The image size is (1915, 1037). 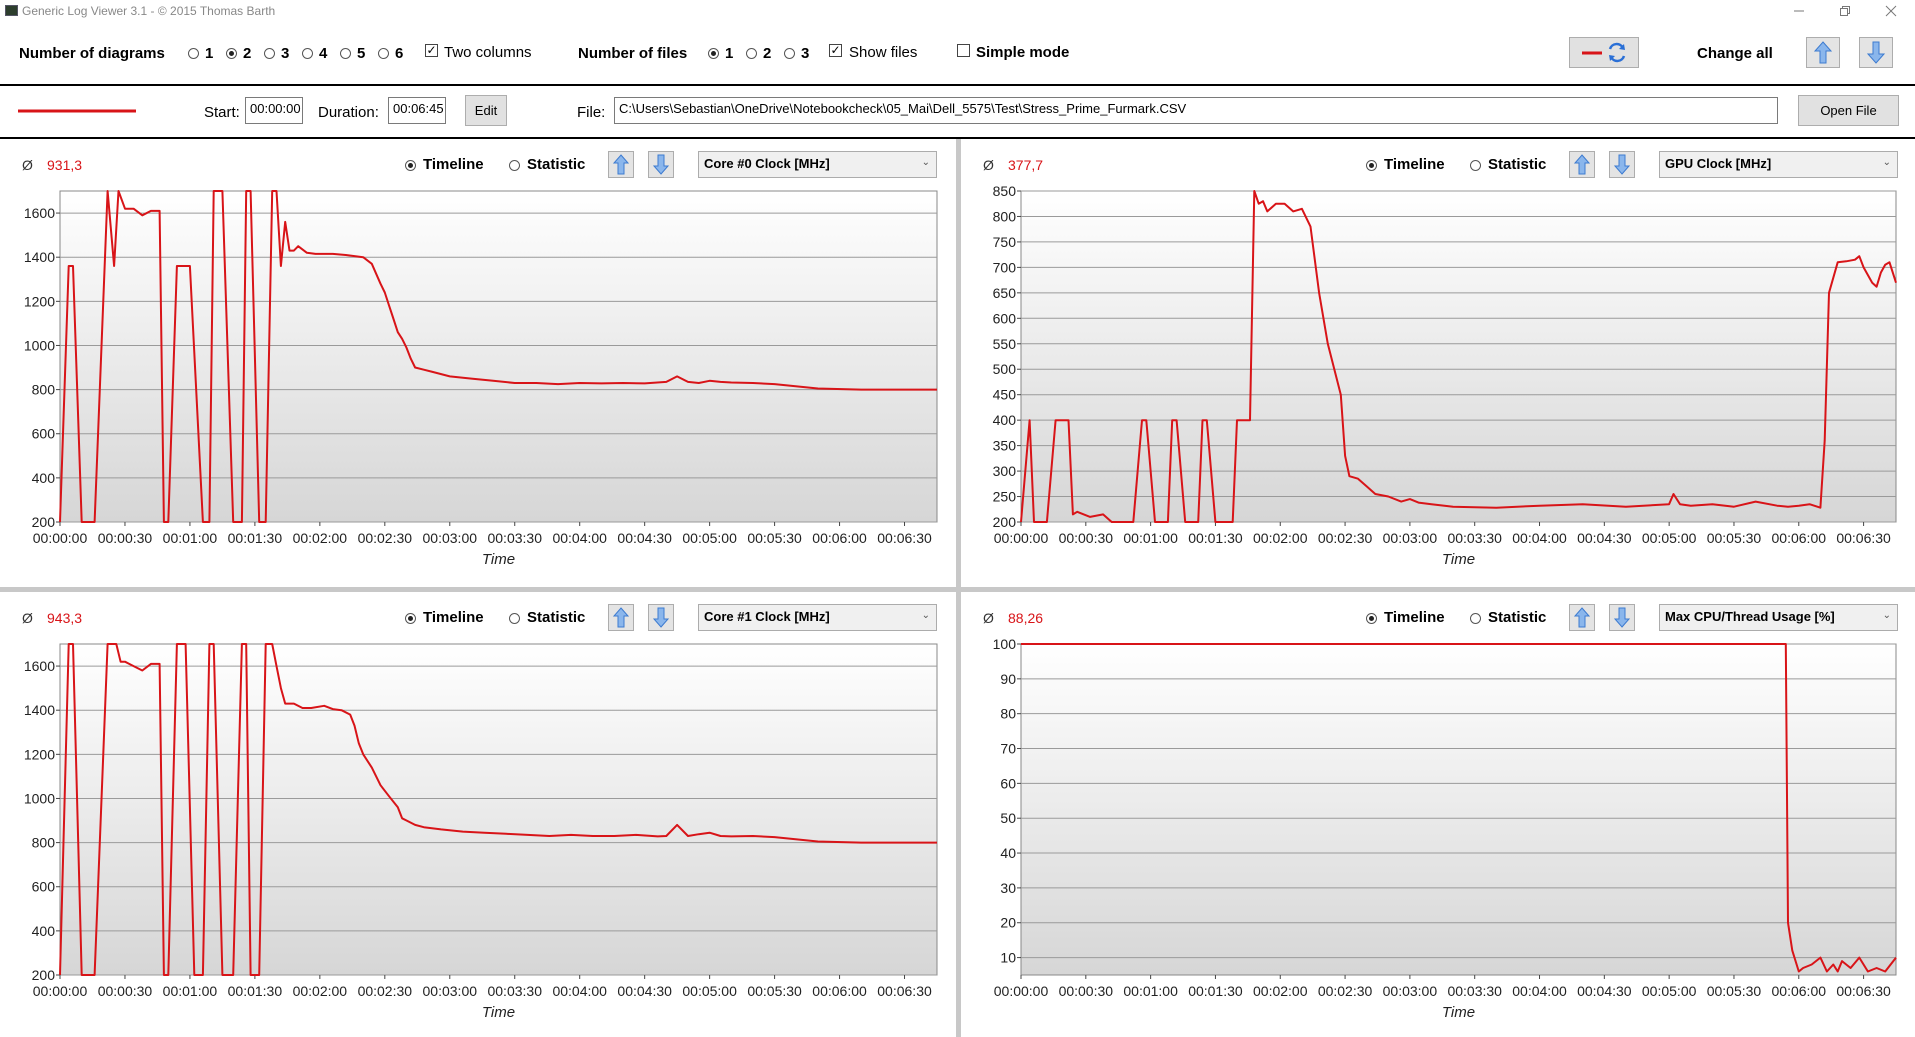 What do you see at coordinates (883, 52) in the screenshot?
I see `show-files-label: Show files` at bounding box center [883, 52].